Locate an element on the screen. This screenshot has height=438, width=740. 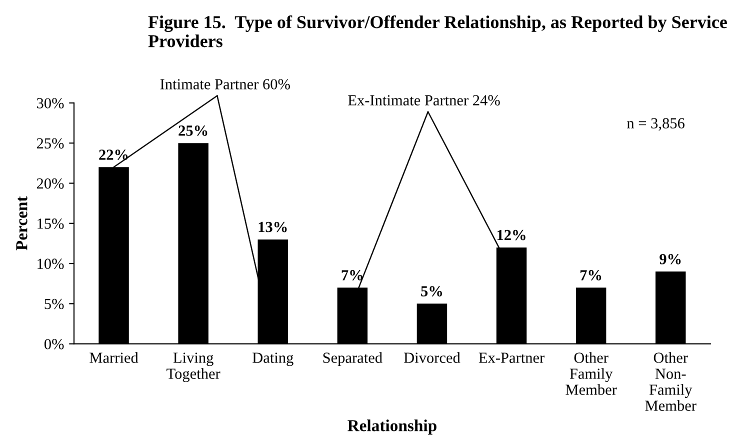
y-tick-label: 5% is located at coordinates (54, 304).